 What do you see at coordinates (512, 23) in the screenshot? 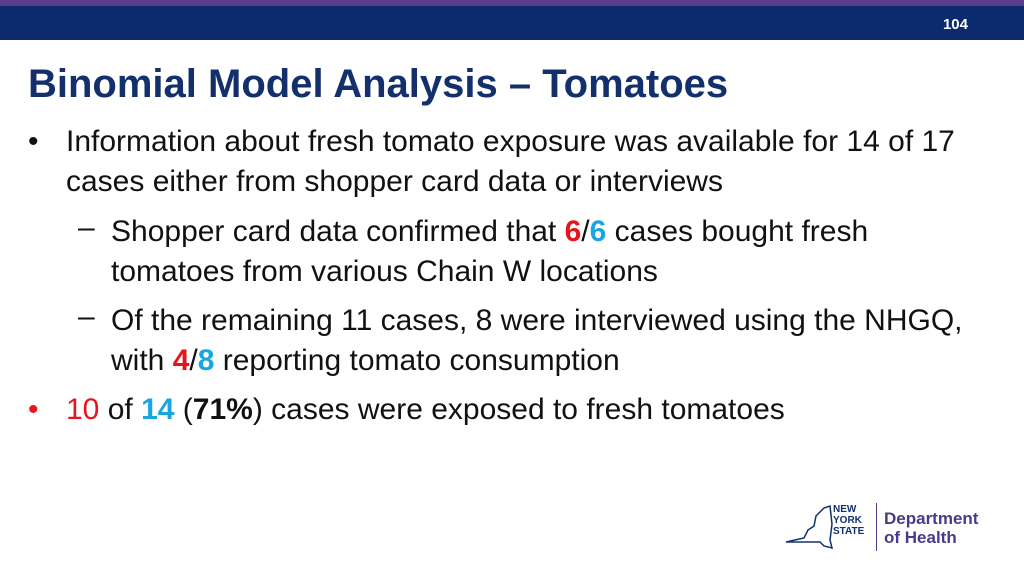
I see `header-bar` at bounding box center [512, 23].